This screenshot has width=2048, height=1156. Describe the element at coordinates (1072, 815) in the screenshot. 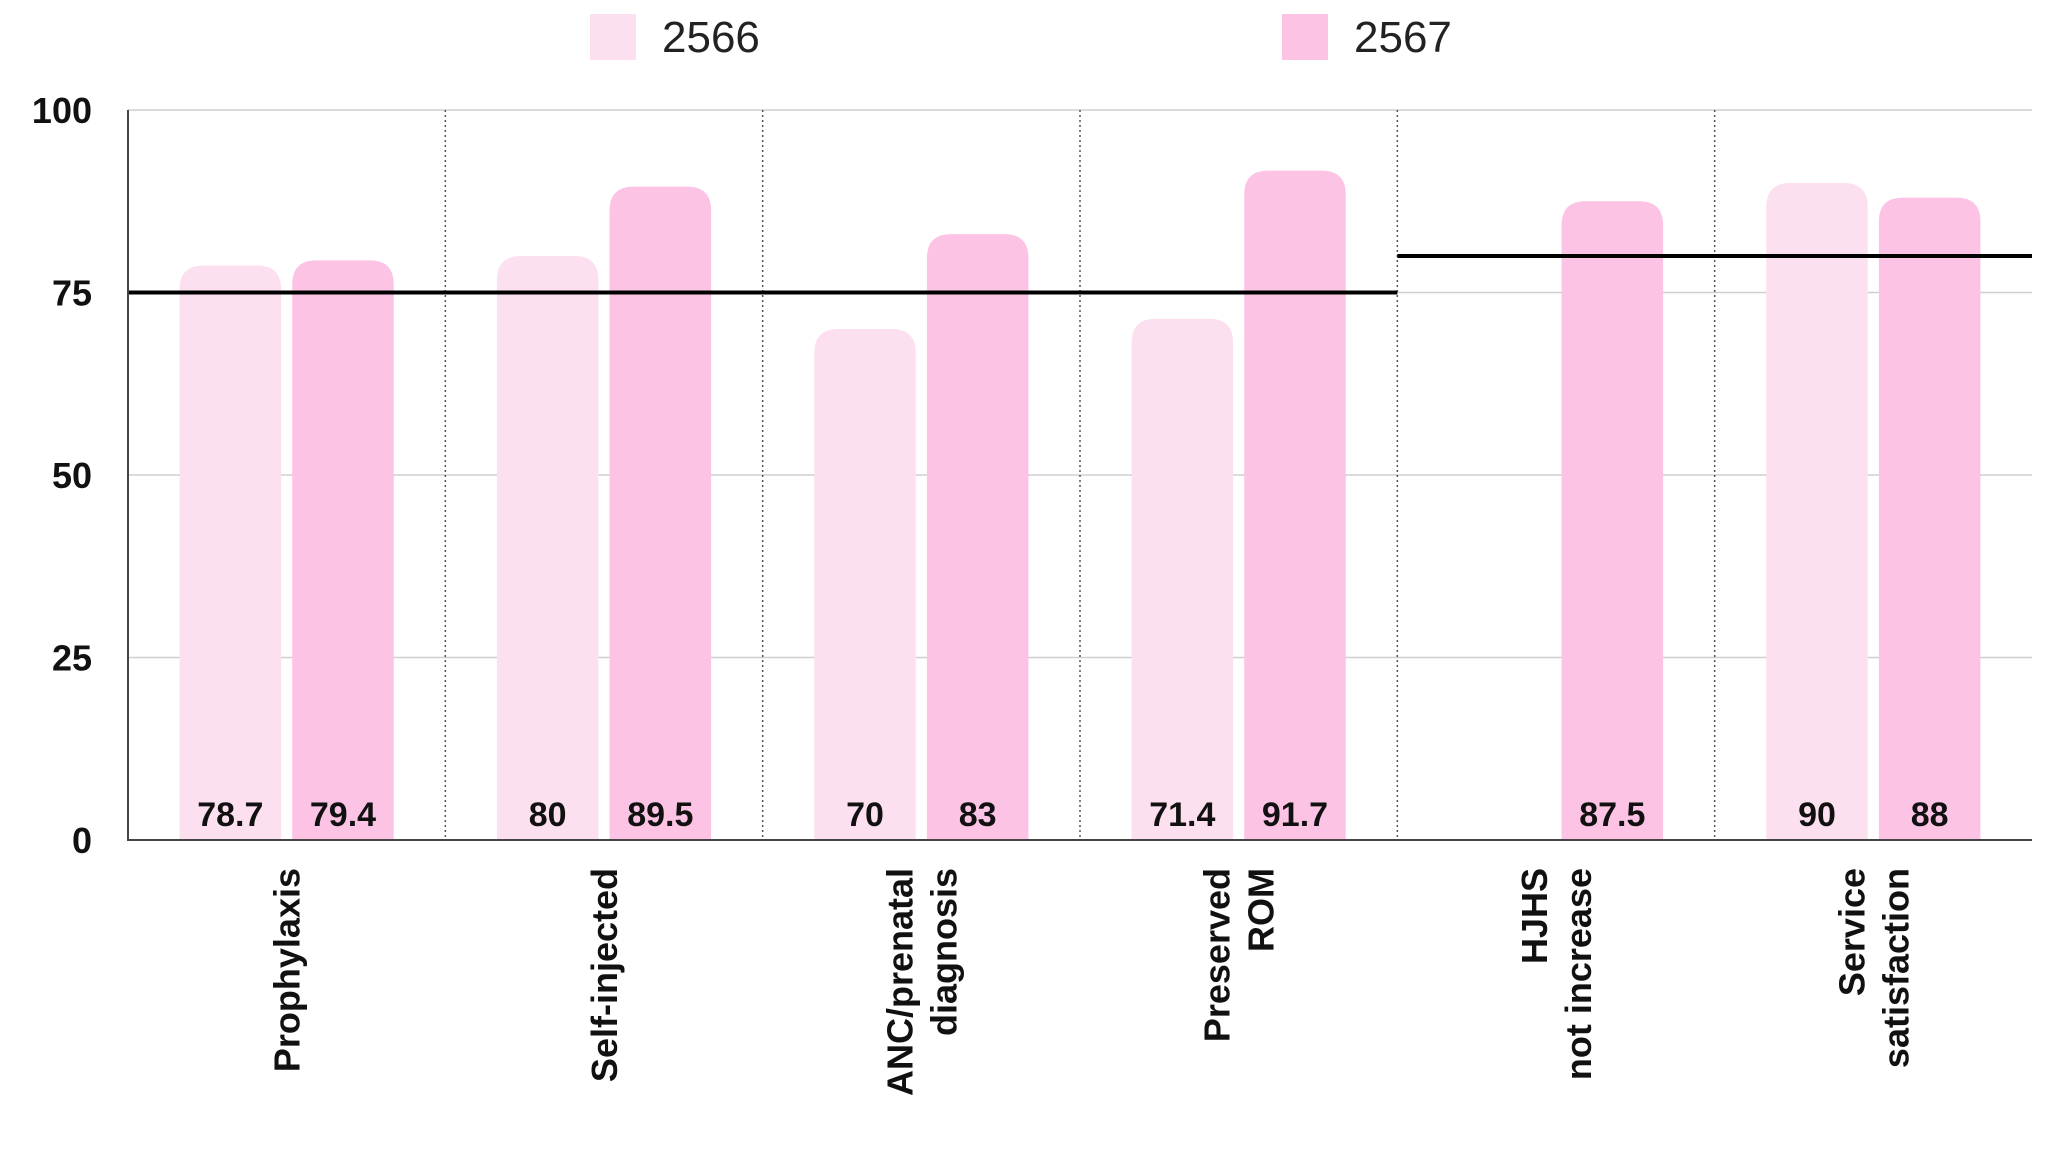

I see `data-labels: 78.7 80 70 71.4 90 79.4 89.5 83 91.7 87.5 88` at that location.